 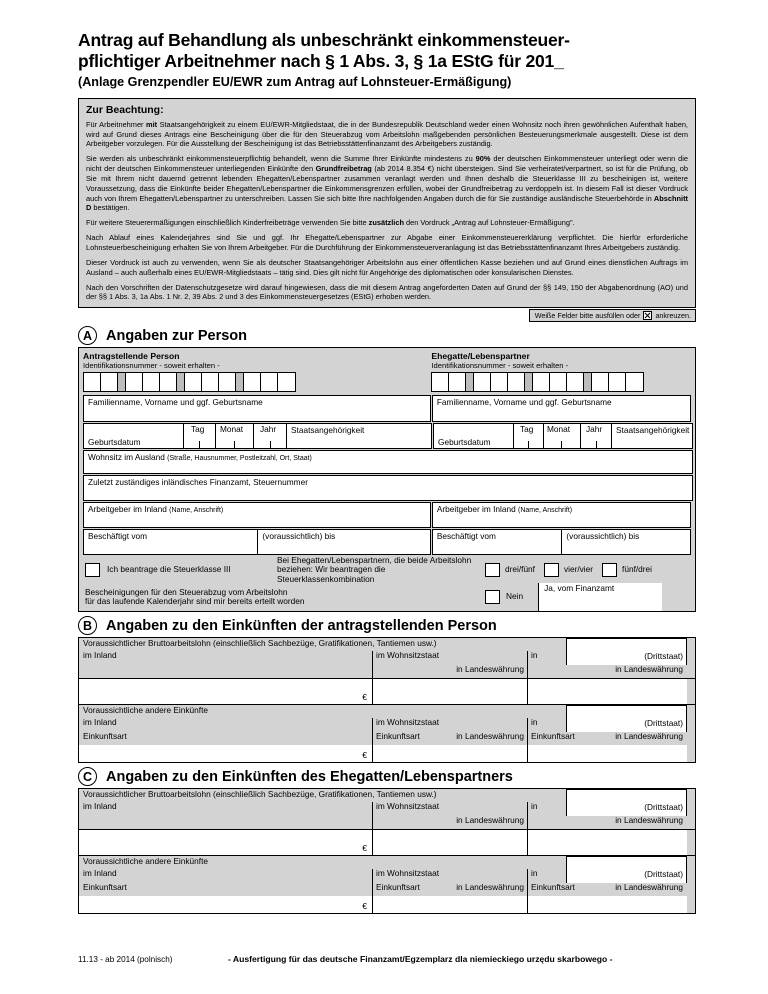 I want to click on b-gross-country-input, so click(x=626, y=645).